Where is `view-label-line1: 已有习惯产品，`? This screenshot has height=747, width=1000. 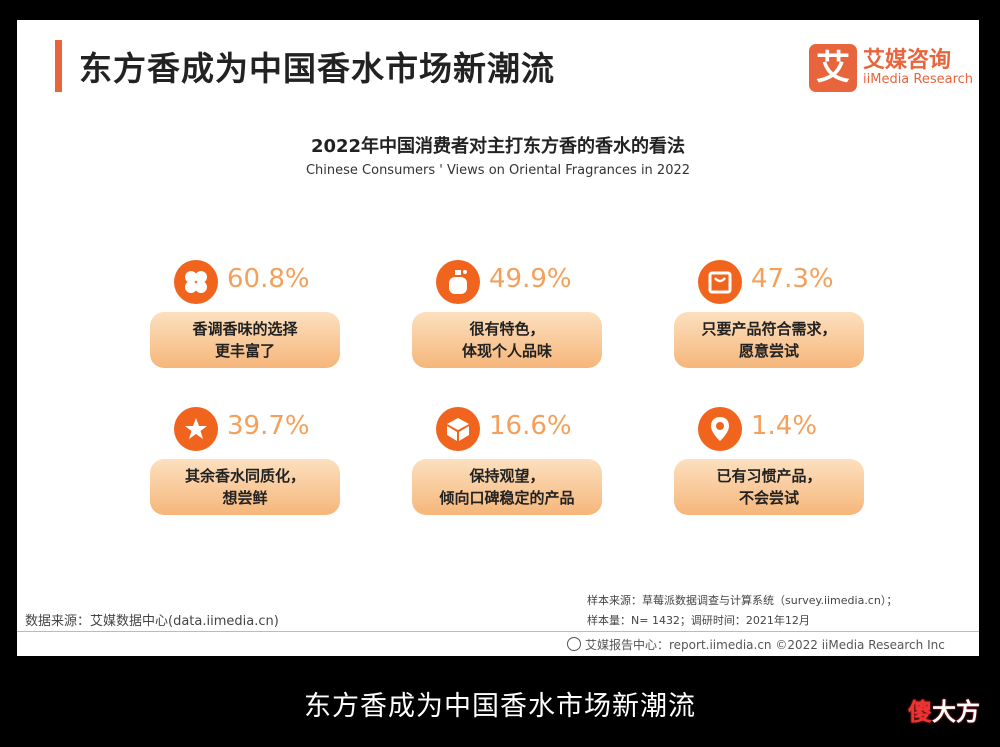
view-label-line1: 已有习惯产品， is located at coordinates (769, 476).